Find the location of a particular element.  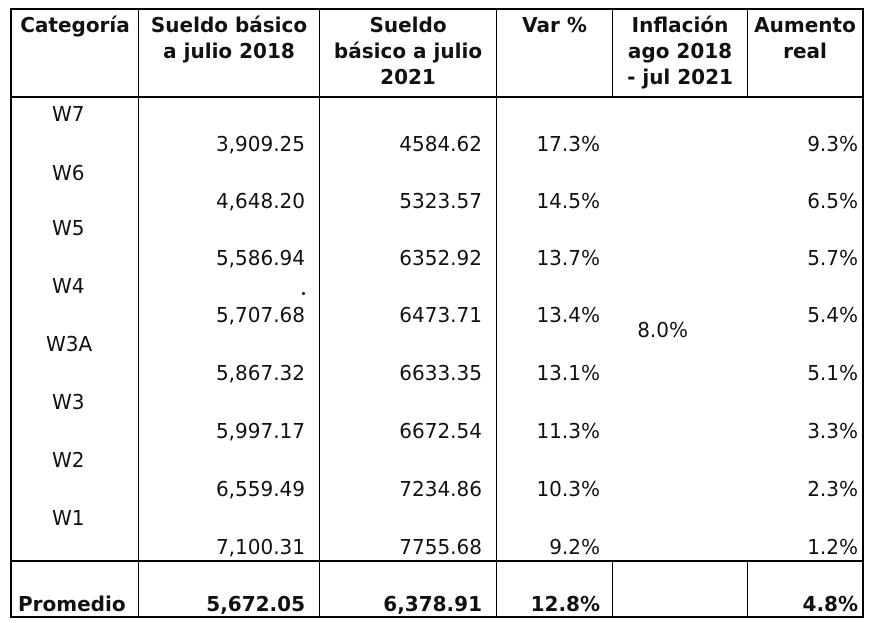

sueldo-2021-cell: 6633.35 is located at coordinates (440, 373).